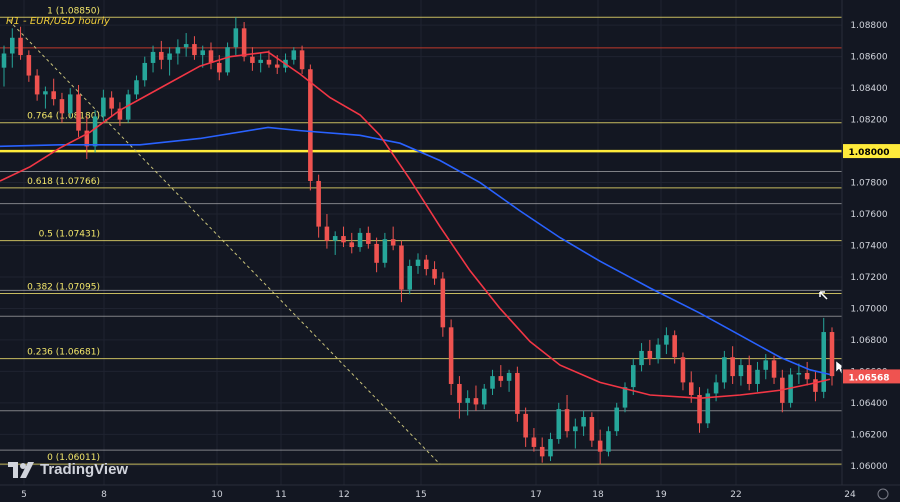  I want to click on price-tick-2: 1.08400, so click(868, 89).